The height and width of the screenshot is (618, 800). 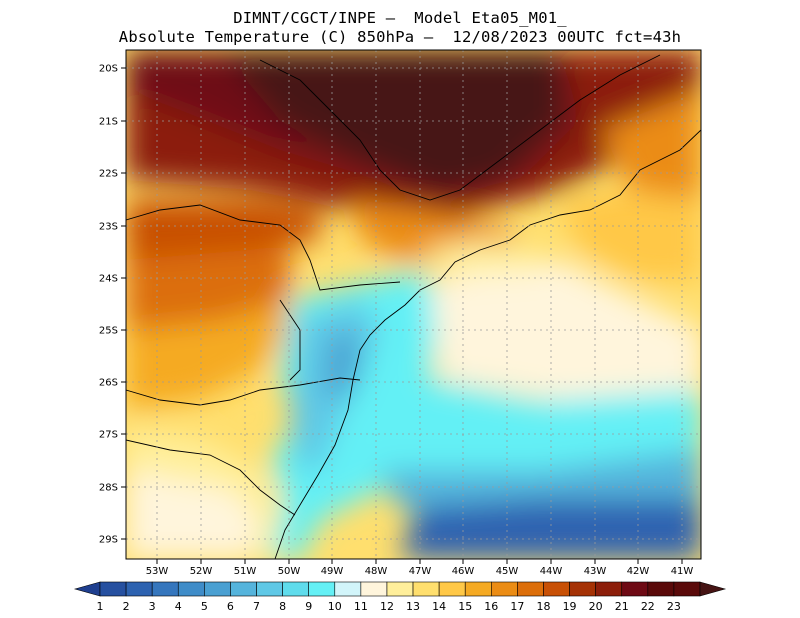 I want to click on lon-label: 42W, so click(x=638, y=571).